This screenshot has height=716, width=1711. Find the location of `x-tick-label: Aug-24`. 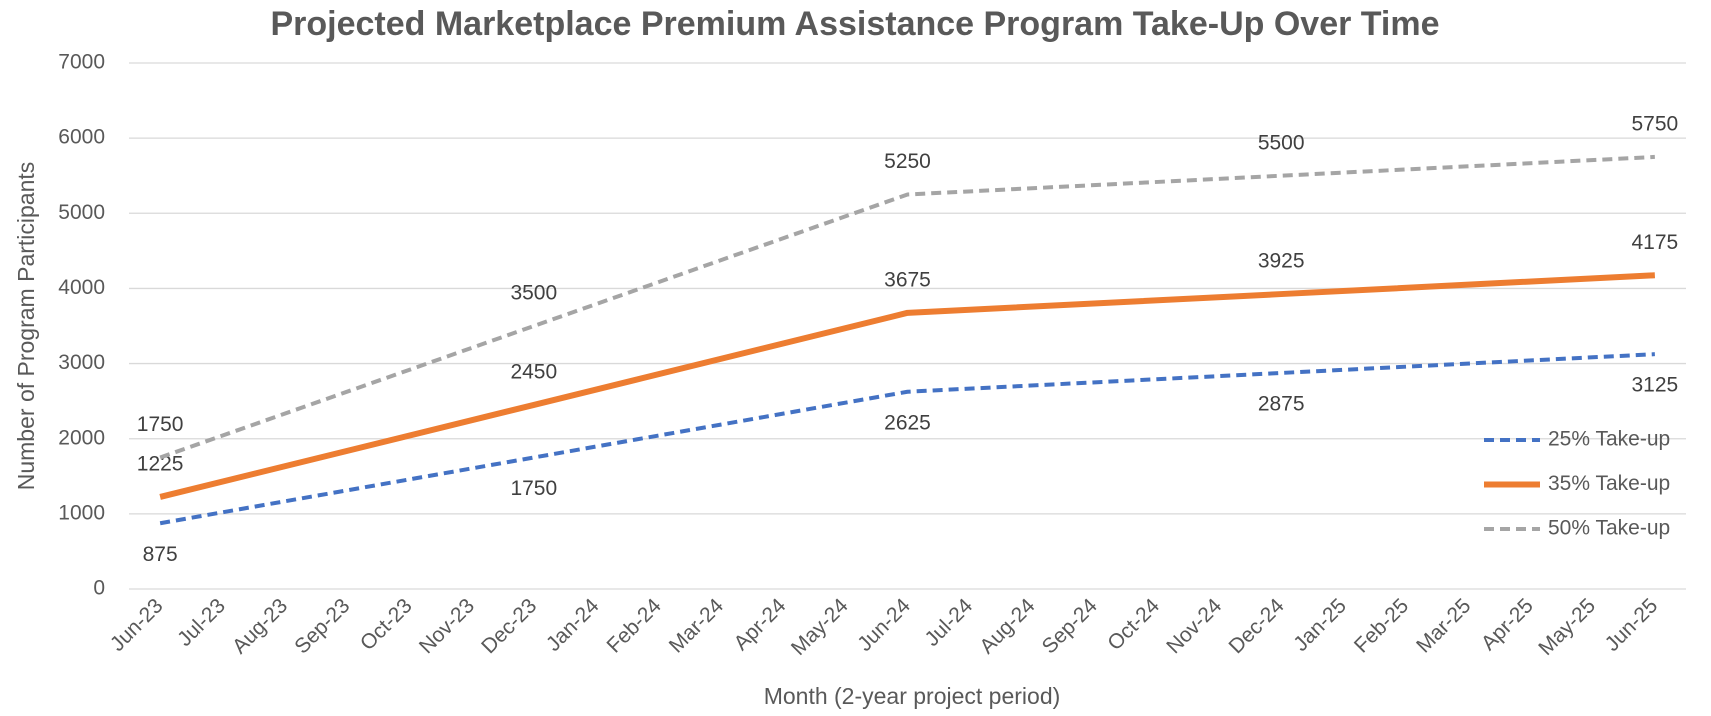

x-tick-label: Aug-24 is located at coordinates (1007, 626).